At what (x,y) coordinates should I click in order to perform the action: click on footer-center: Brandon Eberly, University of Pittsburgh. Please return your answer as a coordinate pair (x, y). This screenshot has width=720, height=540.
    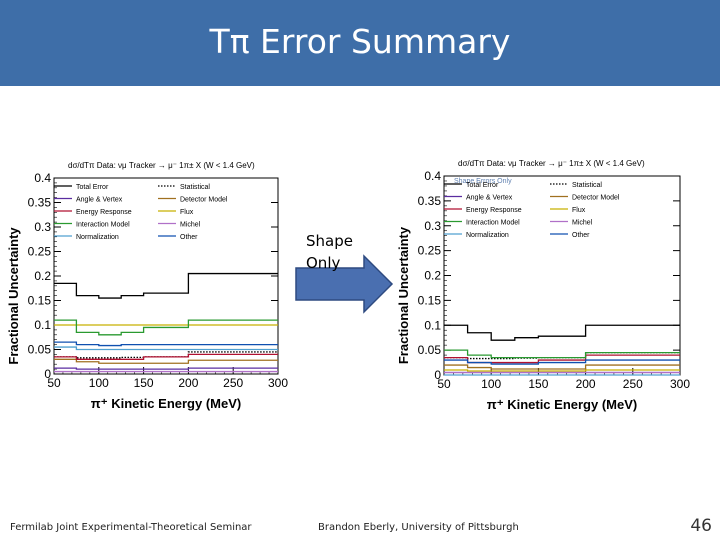
    Looking at the image, I should click on (418, 527).